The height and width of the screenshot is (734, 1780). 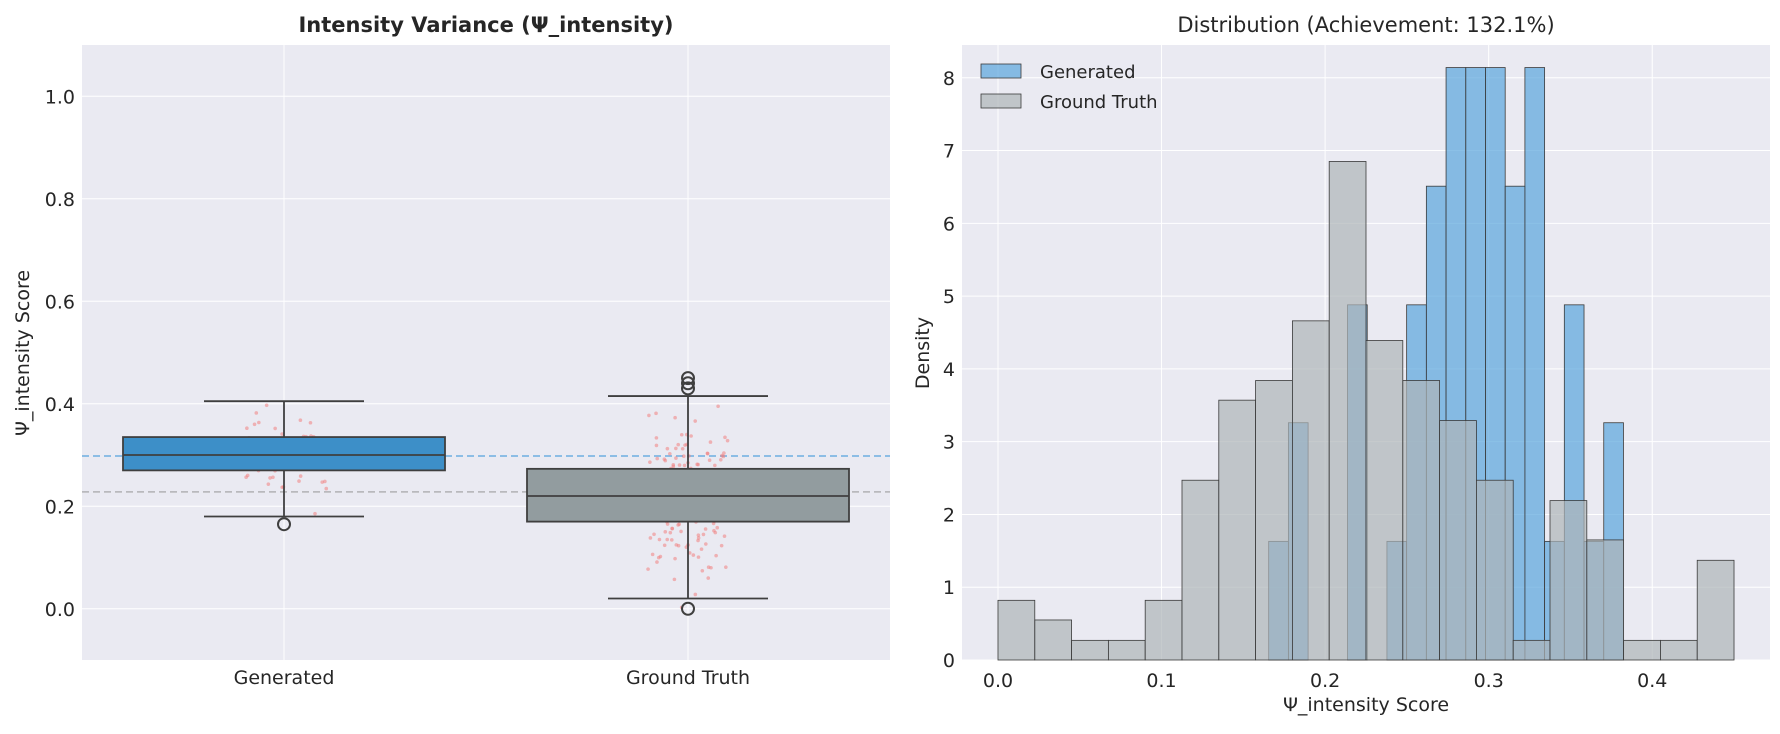 What do you see at coordinates (1365, 25) in the screenshot?
I see `histogram-title: Distribution (Achievement: 132.1%)` at bounding box center [1365, 25].